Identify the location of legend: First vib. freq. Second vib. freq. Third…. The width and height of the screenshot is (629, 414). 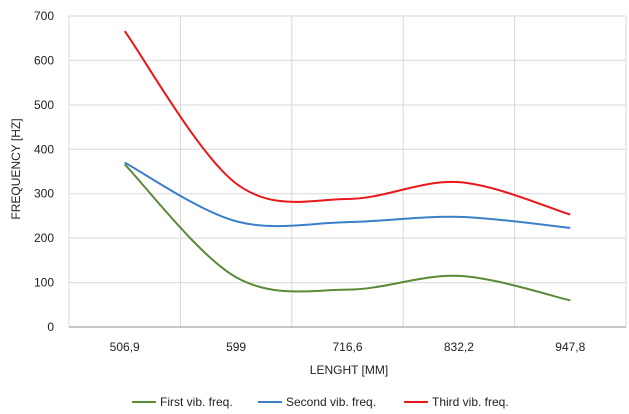
(320, 402).